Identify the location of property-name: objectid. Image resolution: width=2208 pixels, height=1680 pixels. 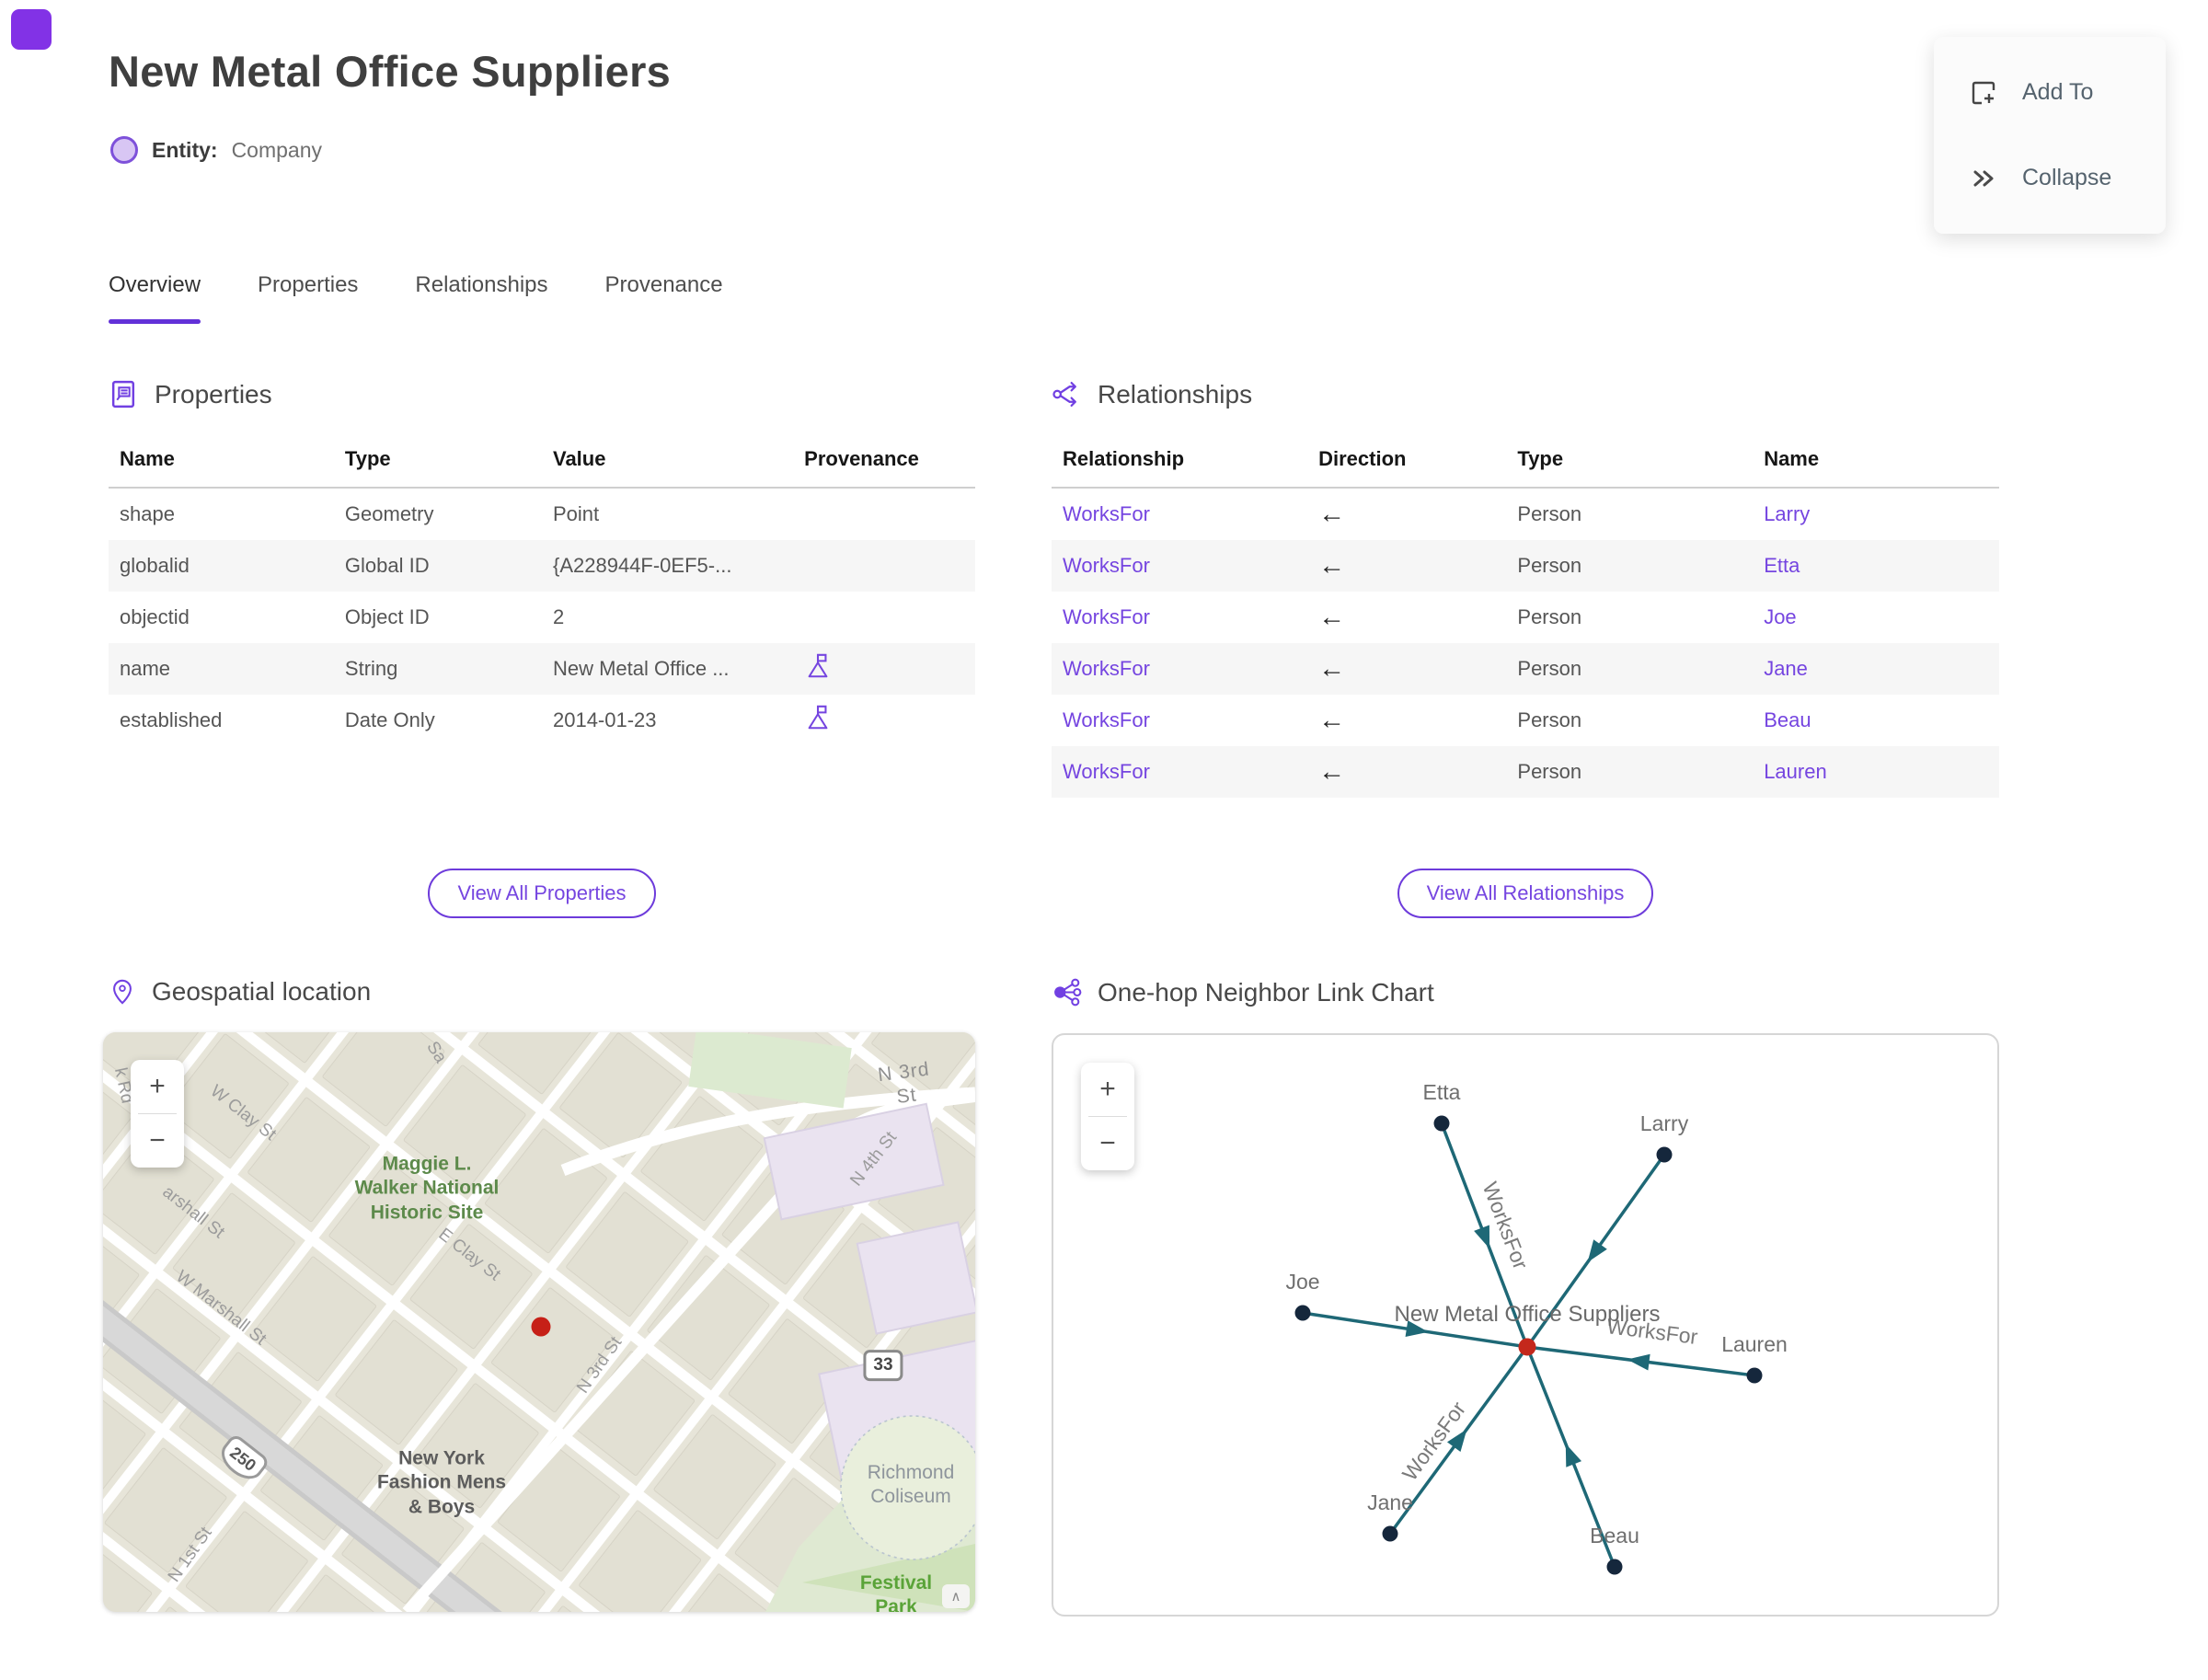
(155, 616).